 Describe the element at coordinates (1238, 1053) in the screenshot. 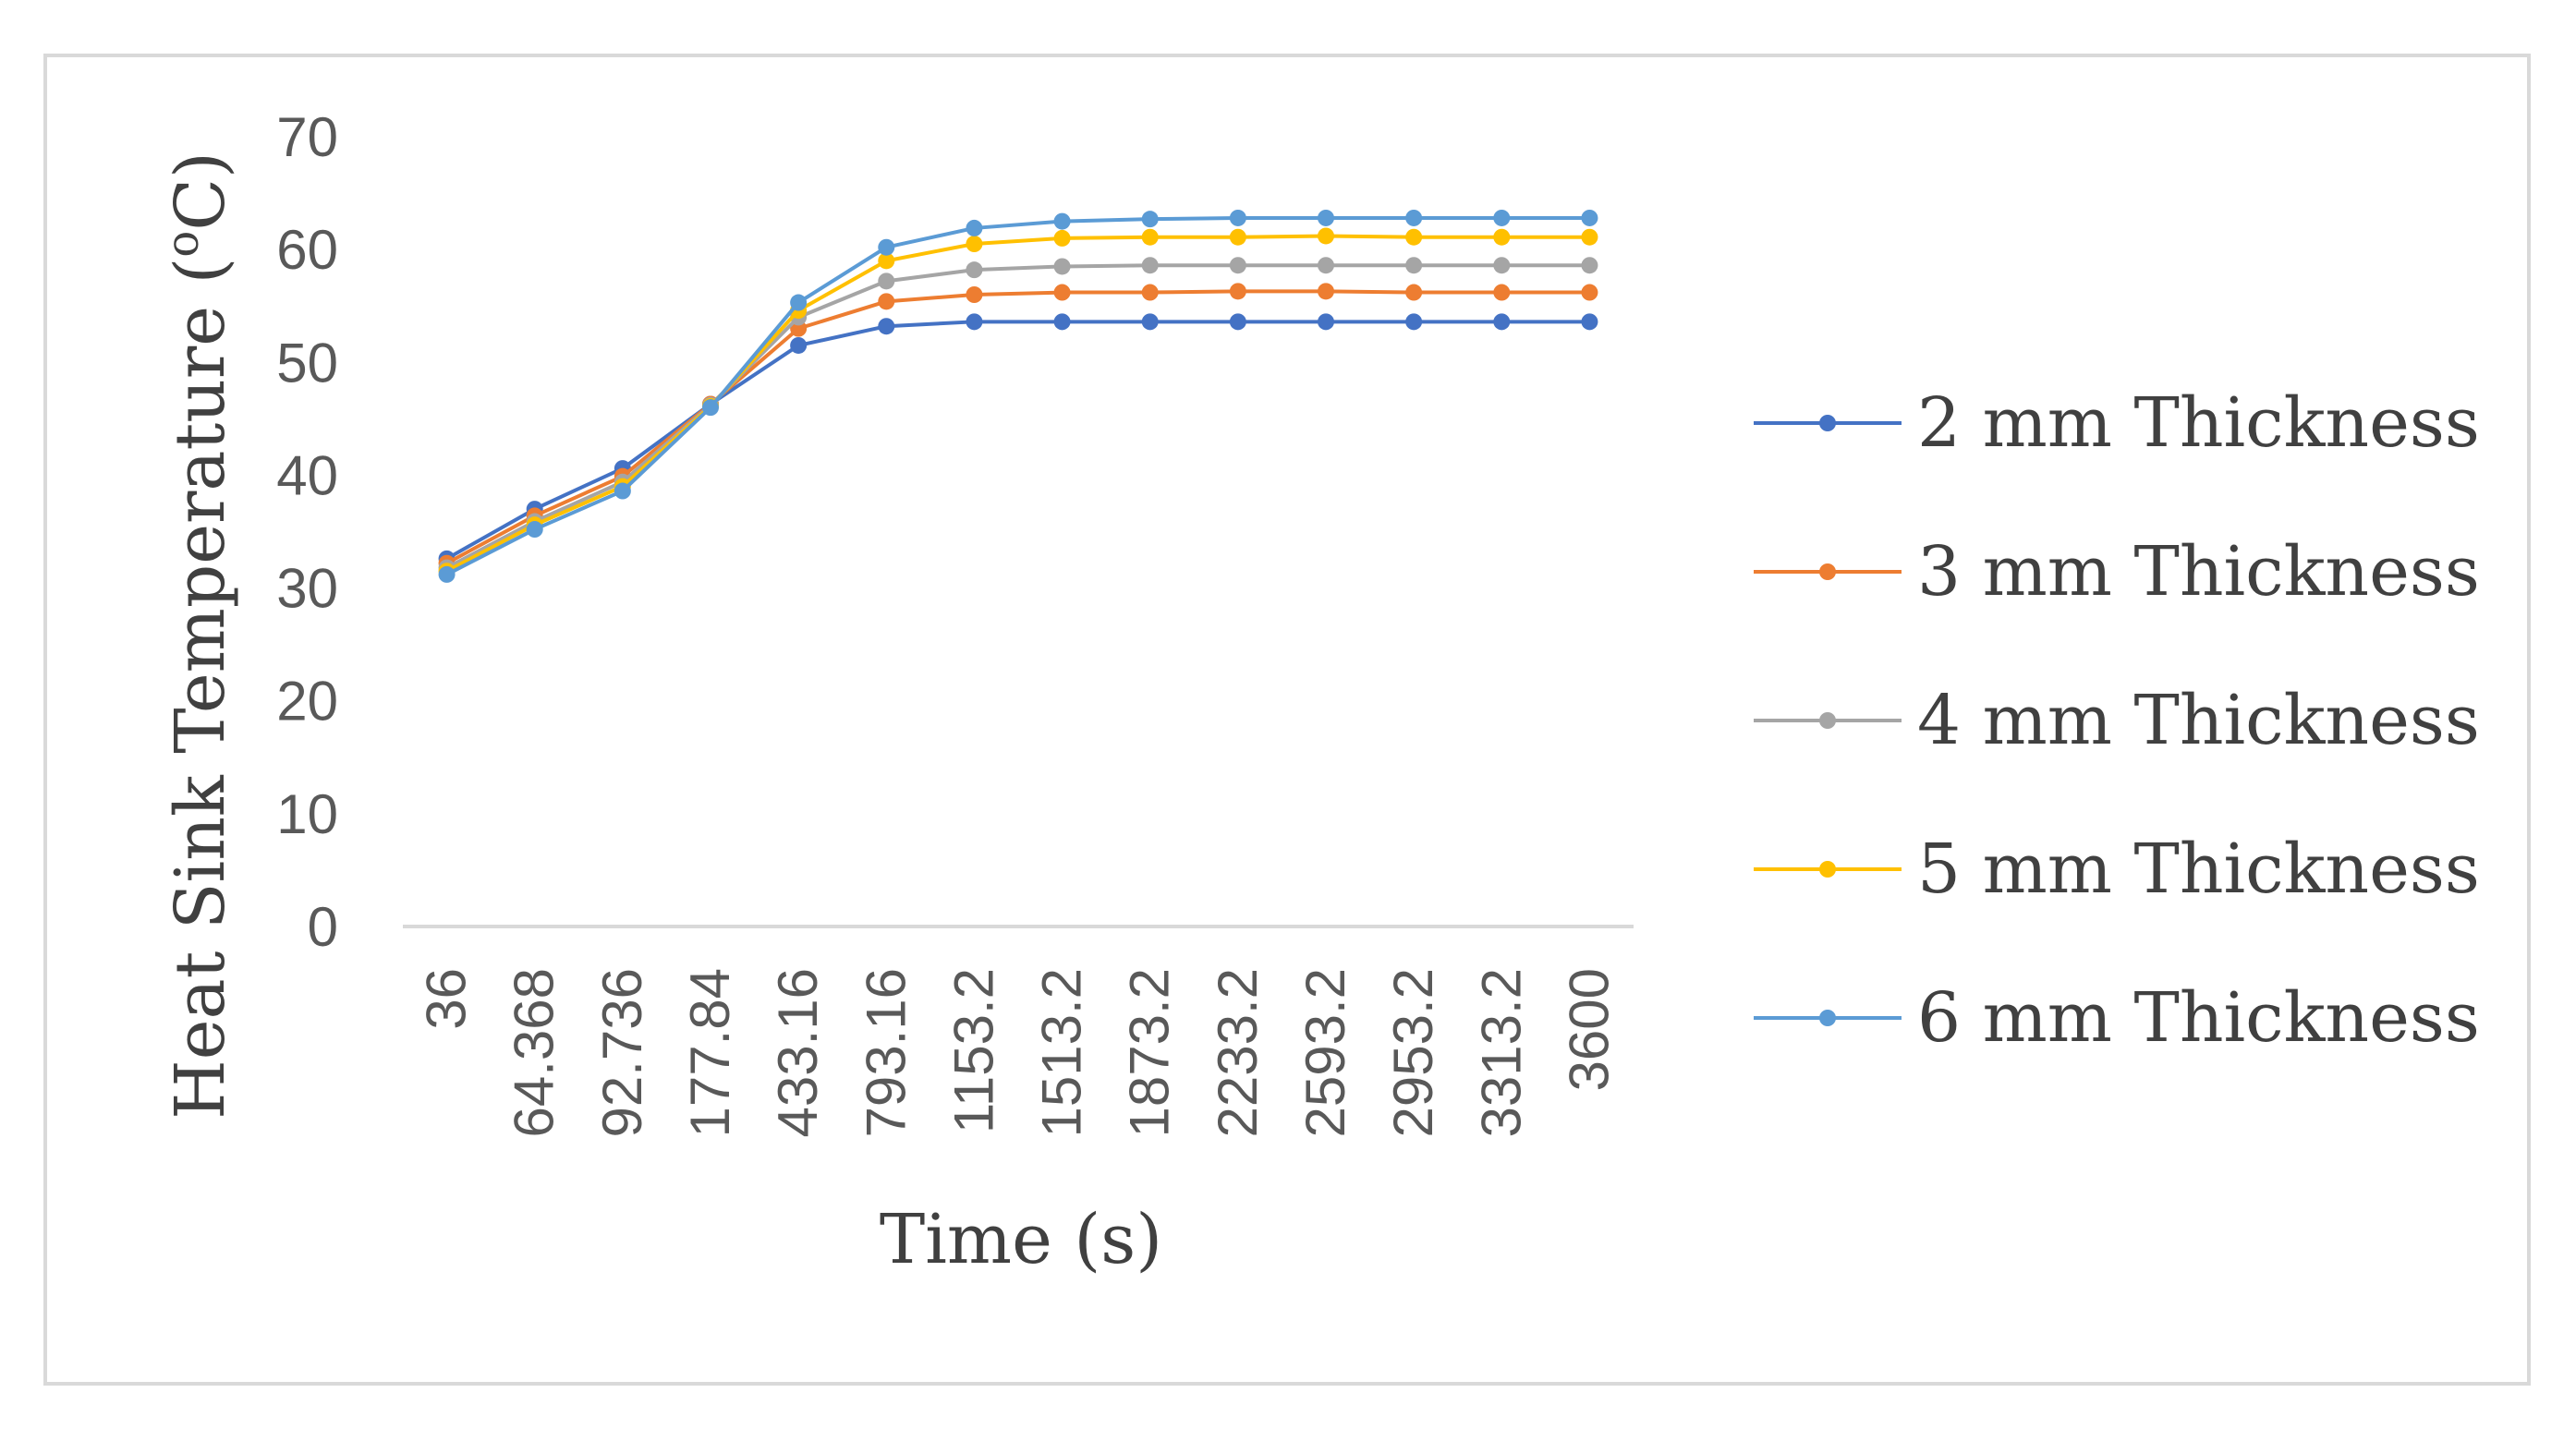

I see `x-tick-label: 2233.2` at that location.